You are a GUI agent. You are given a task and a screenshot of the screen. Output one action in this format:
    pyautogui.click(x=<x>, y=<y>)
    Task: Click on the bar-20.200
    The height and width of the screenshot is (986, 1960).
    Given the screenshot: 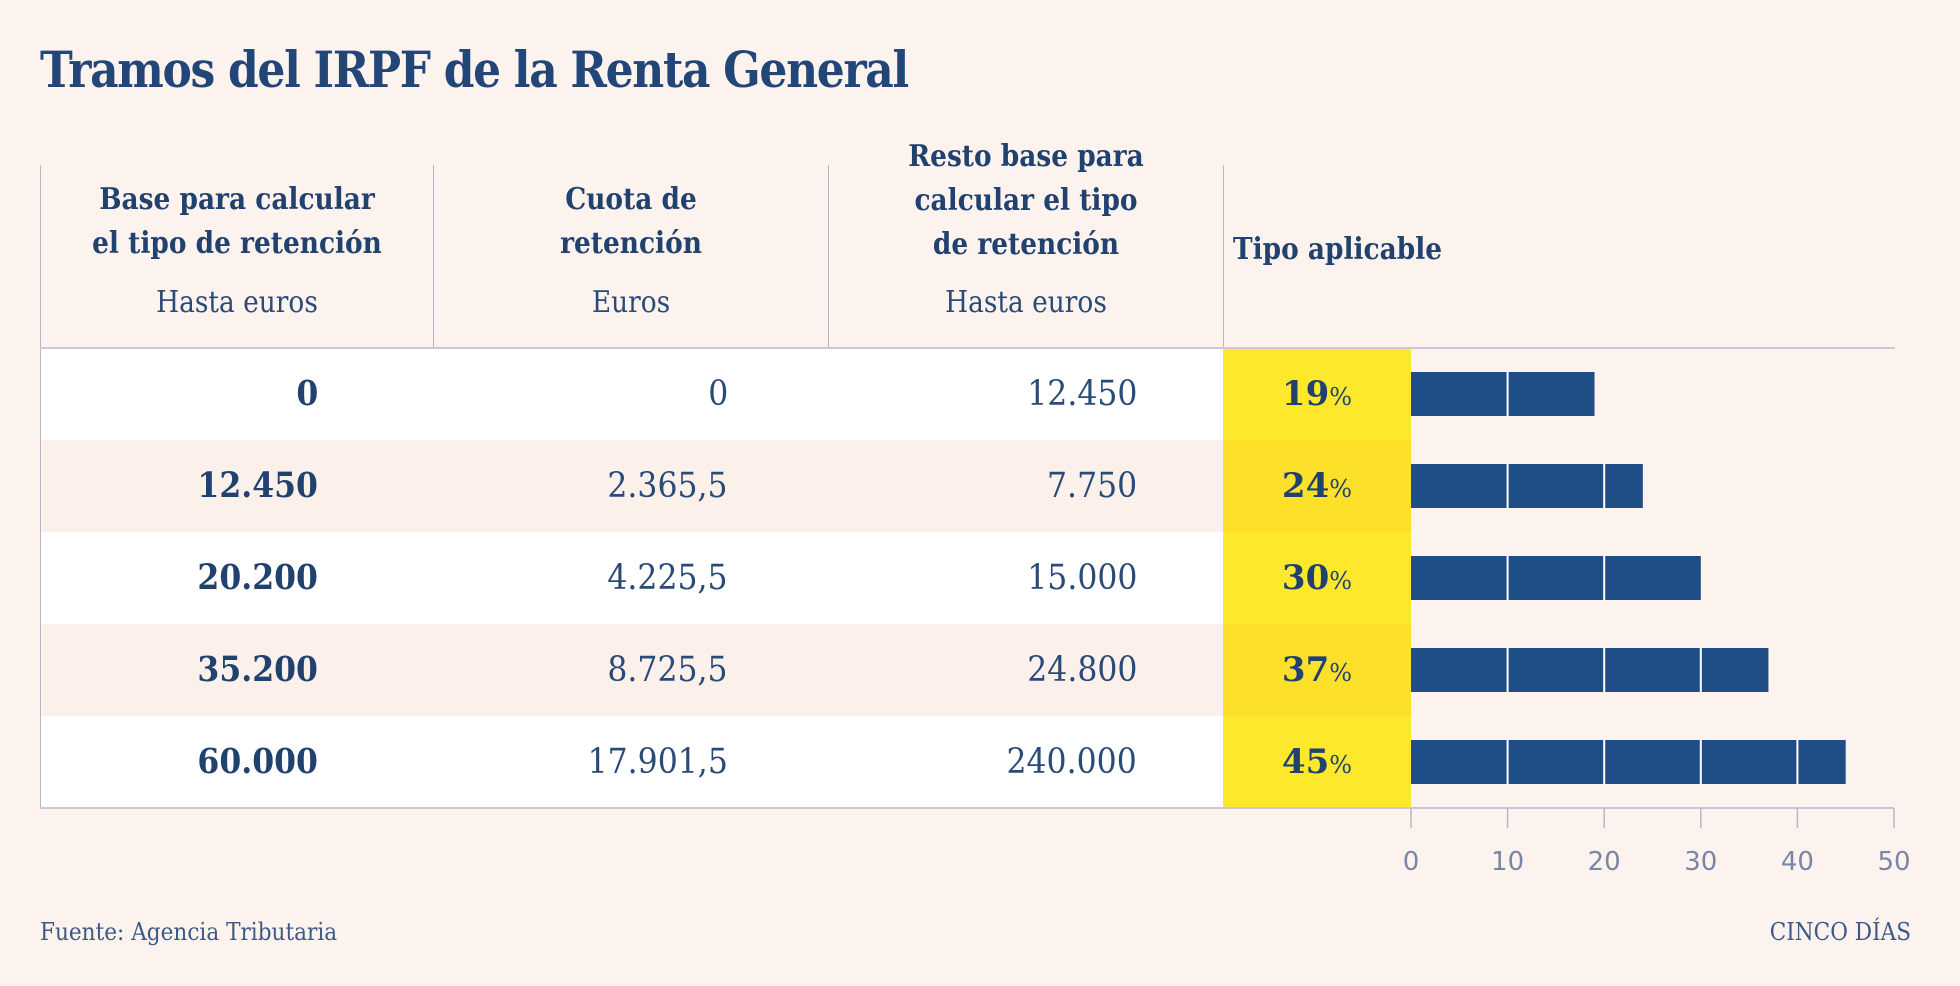 What is the action you would take?
    pyautogui.click(x=1556, y=578)
    